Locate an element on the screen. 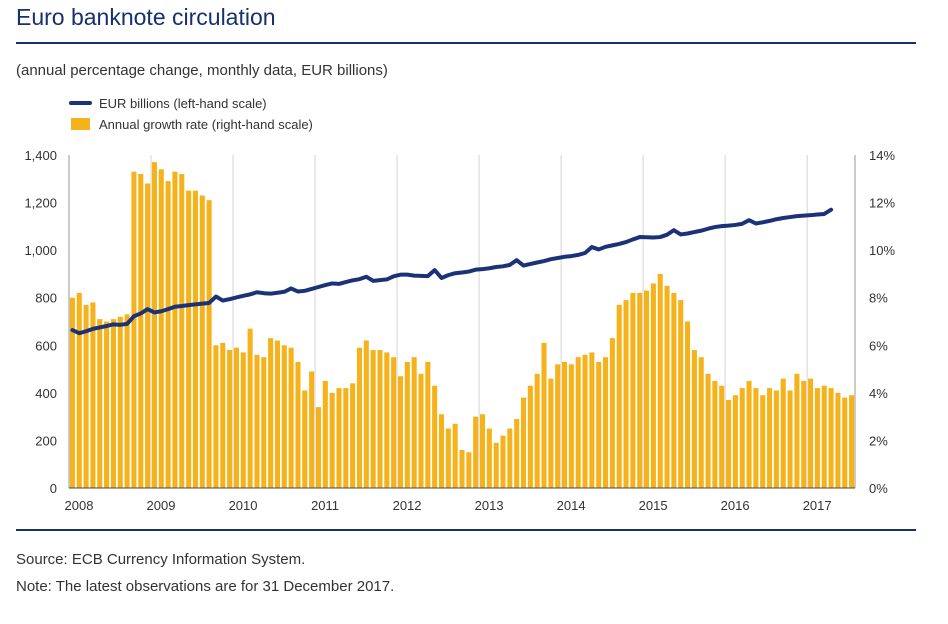  x-tick-label: 2011 is located at coordinates (325, 505).